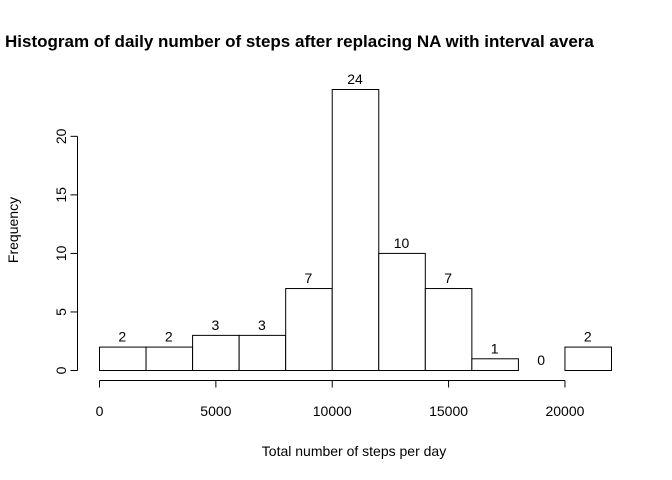  What do you see at coordinates (354, 451) in the screenshot?
I see `x-axis-label: Total number of steps per day` at bounding box center [354, 451].